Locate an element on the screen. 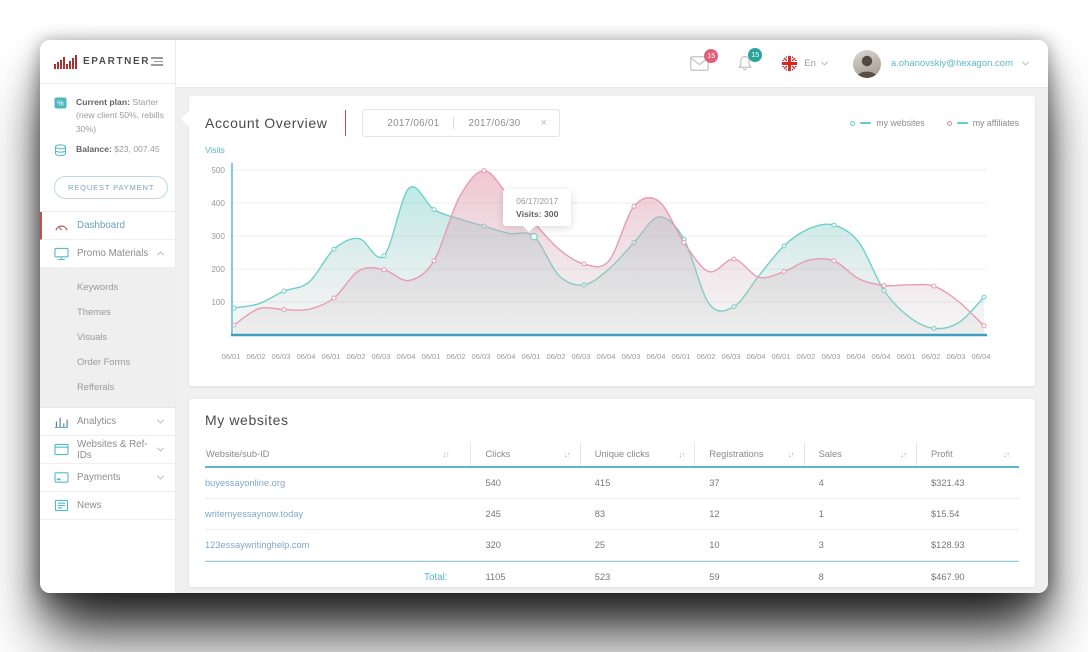 This screenshot has height=652, width=1088. y-tick-label: 100 is located at coordinates (218, 302).